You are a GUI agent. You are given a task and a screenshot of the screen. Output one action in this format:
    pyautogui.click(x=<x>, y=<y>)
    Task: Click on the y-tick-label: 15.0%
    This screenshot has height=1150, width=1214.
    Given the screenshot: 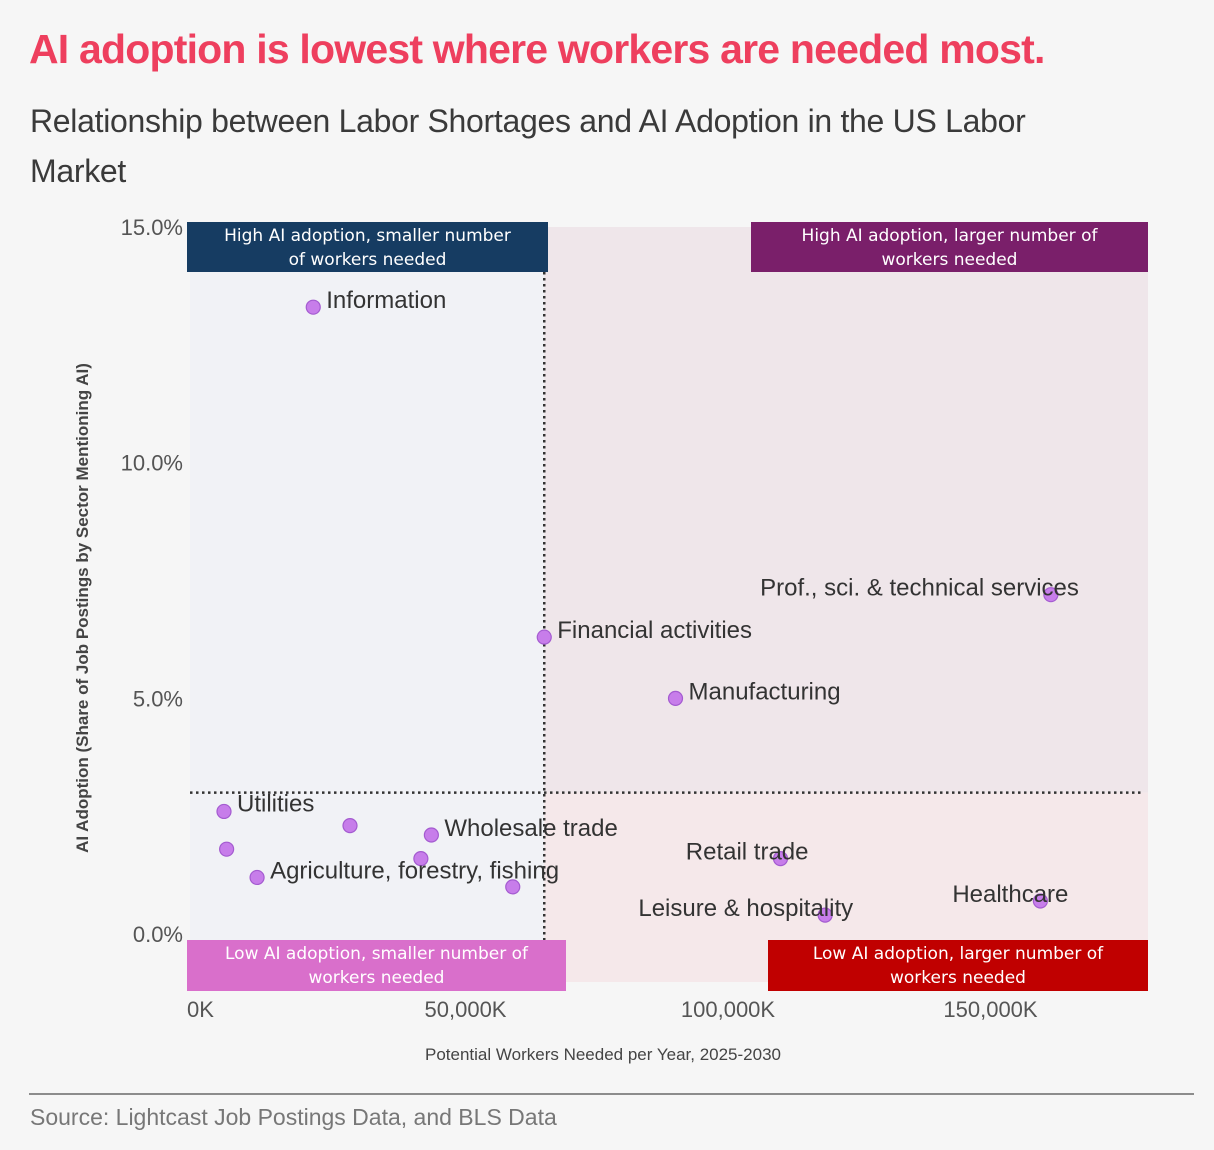 What is the action you would take?
    pyautogui.click(x=152, y=227)
    